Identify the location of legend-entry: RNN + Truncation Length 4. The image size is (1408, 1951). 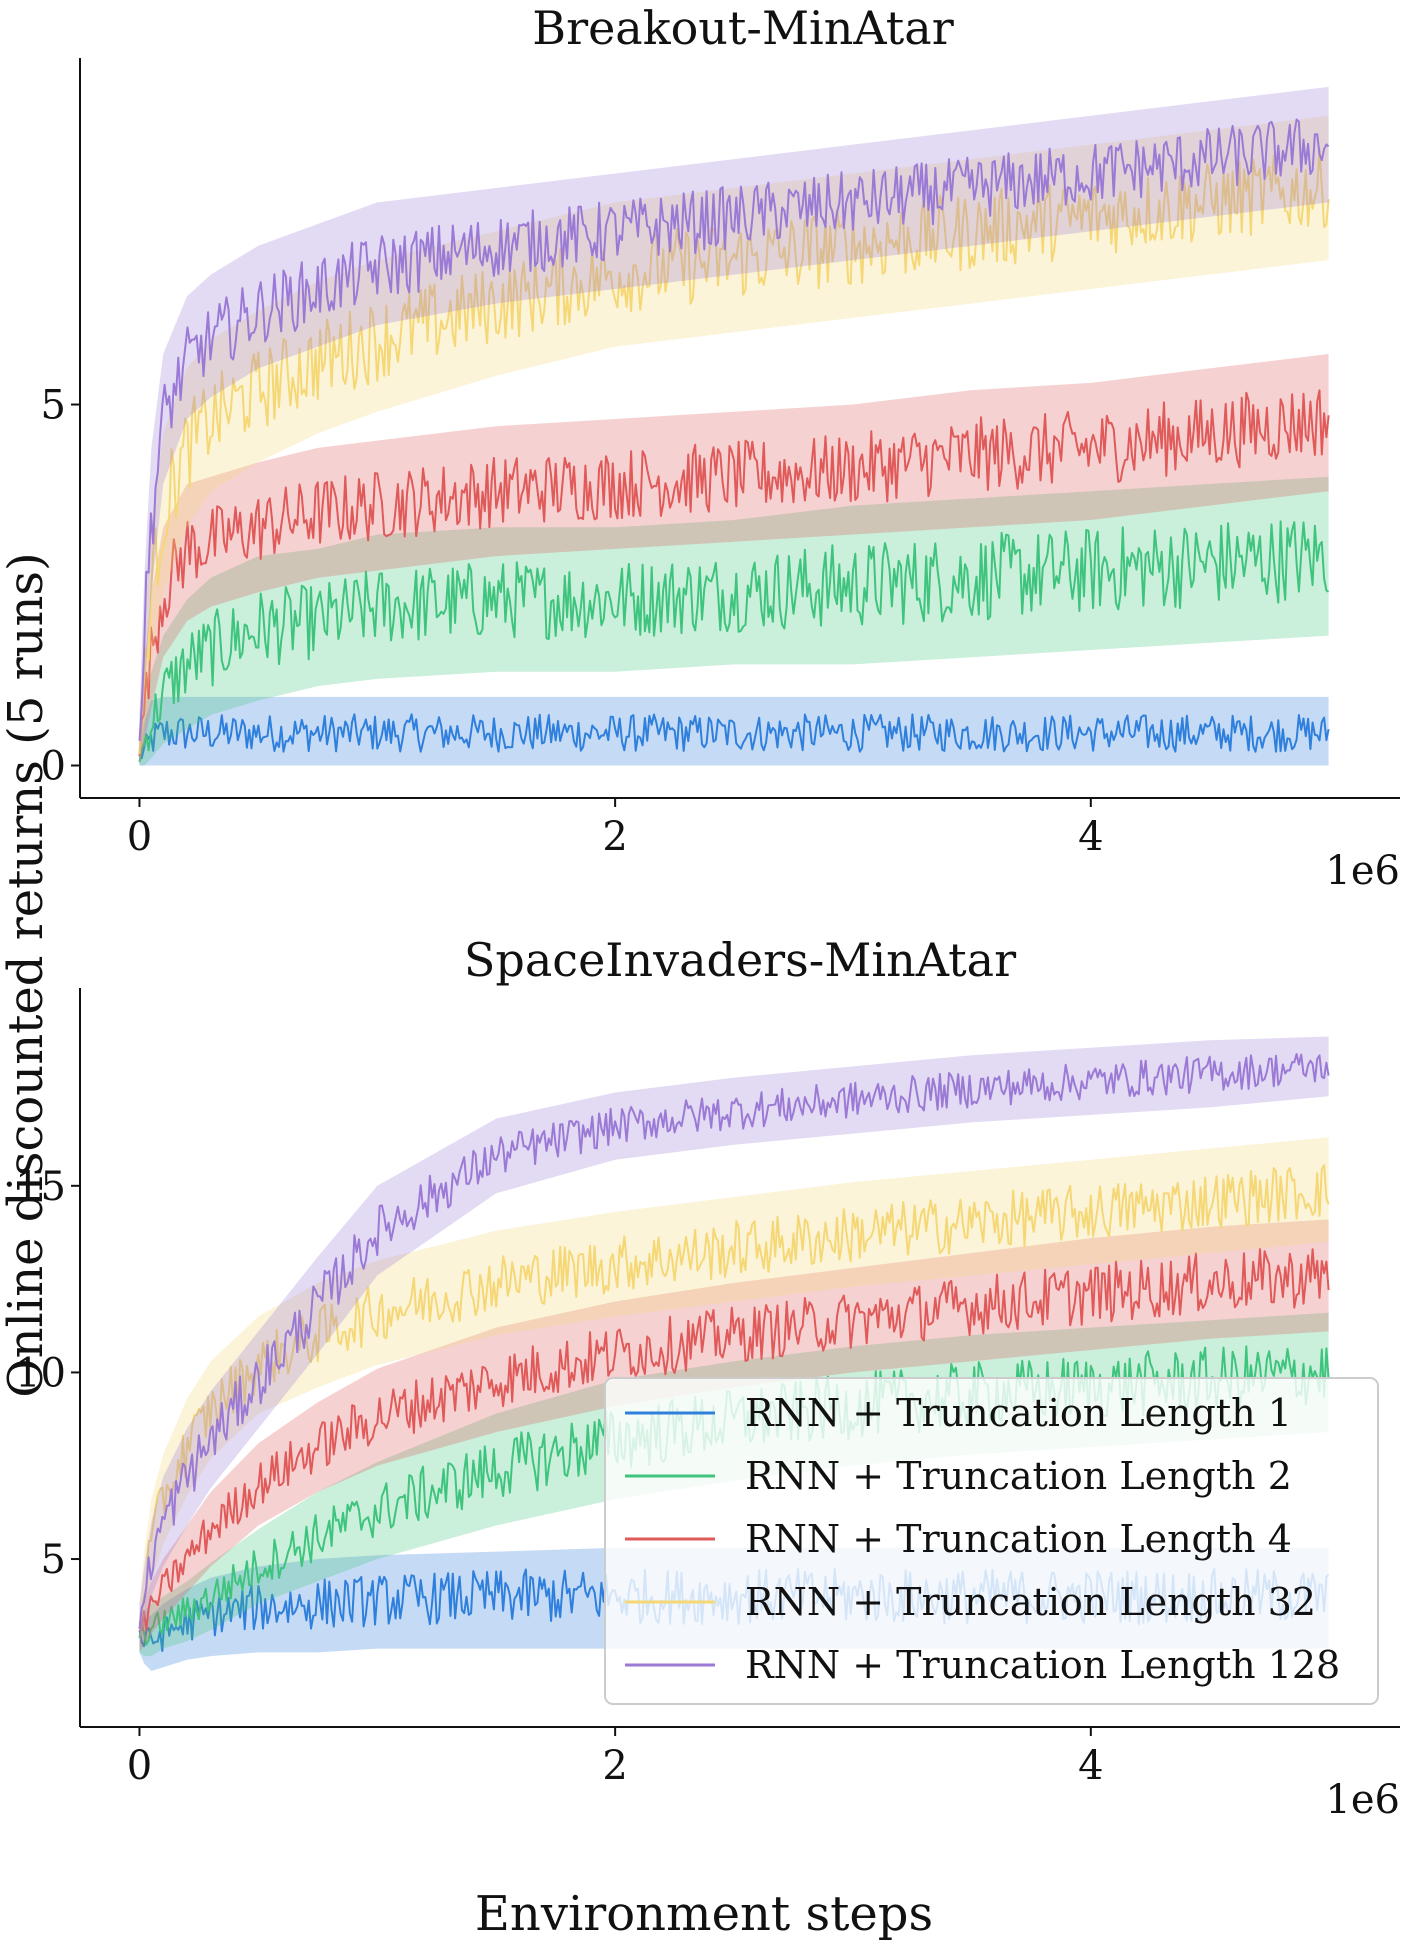
(958, 1539).